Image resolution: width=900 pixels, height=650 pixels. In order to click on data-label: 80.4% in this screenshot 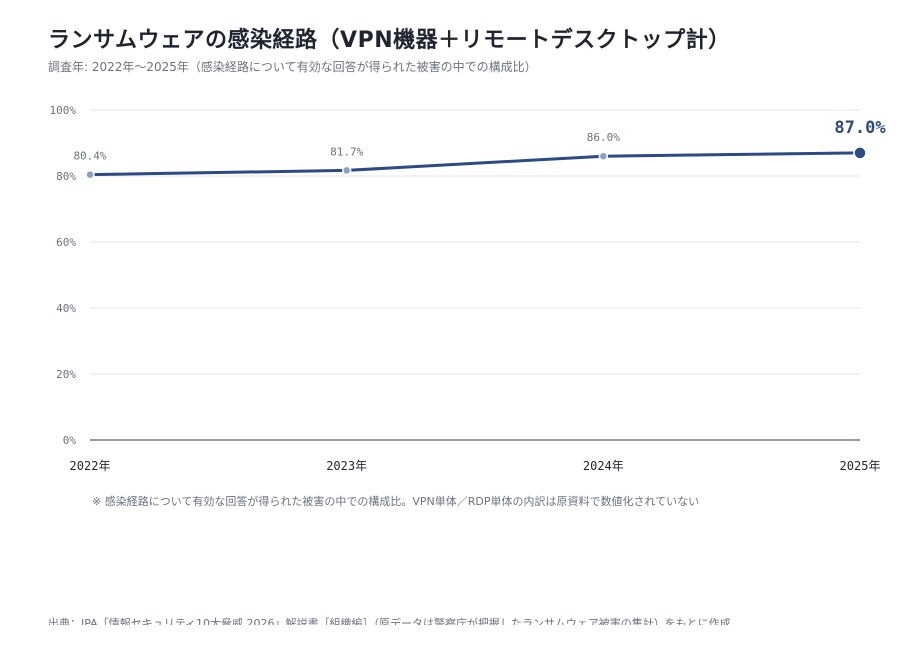, I will do `click(89, 156)`.